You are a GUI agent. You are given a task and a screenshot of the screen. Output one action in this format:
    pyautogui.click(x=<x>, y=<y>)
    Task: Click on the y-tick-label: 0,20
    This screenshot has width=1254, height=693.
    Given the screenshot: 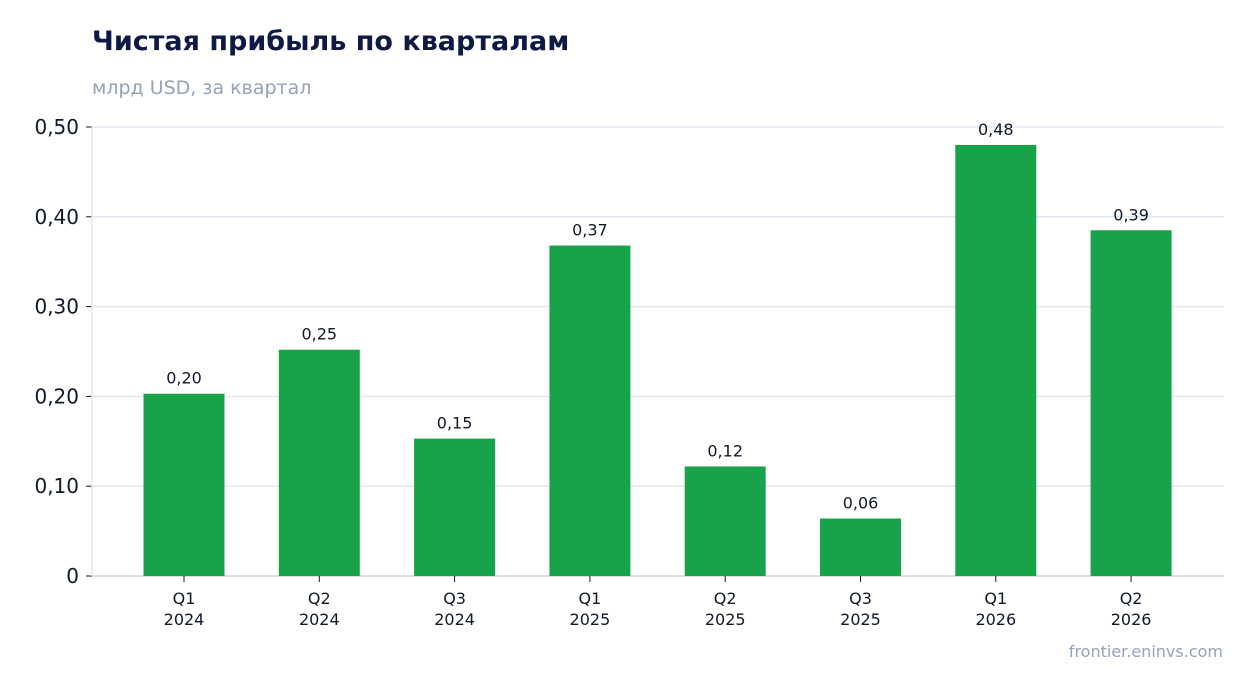 What is the action you would take?
    pyautogui.click(x=56, y=396)
    